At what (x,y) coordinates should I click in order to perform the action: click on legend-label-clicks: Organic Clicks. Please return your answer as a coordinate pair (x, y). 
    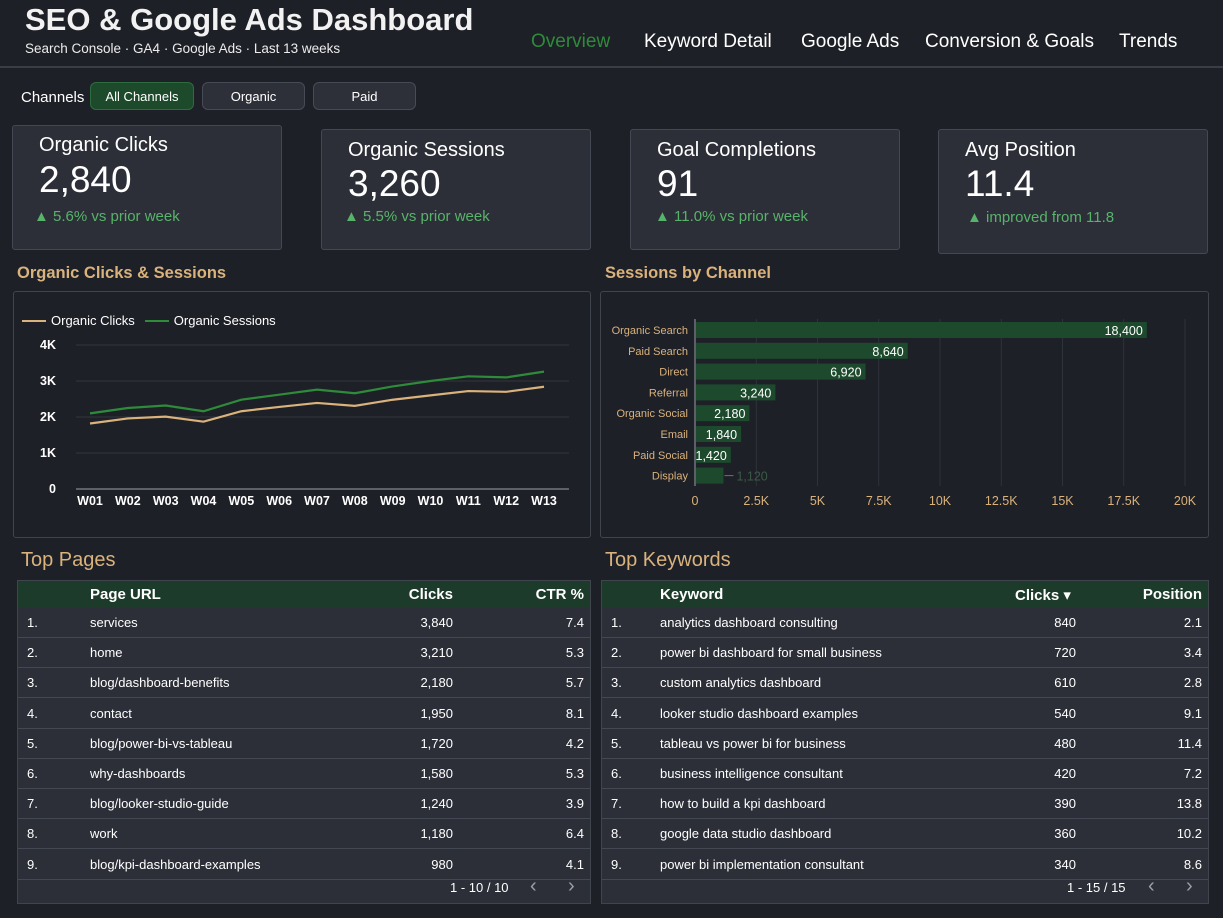
    Looking at the image, I should click on (93, 320).